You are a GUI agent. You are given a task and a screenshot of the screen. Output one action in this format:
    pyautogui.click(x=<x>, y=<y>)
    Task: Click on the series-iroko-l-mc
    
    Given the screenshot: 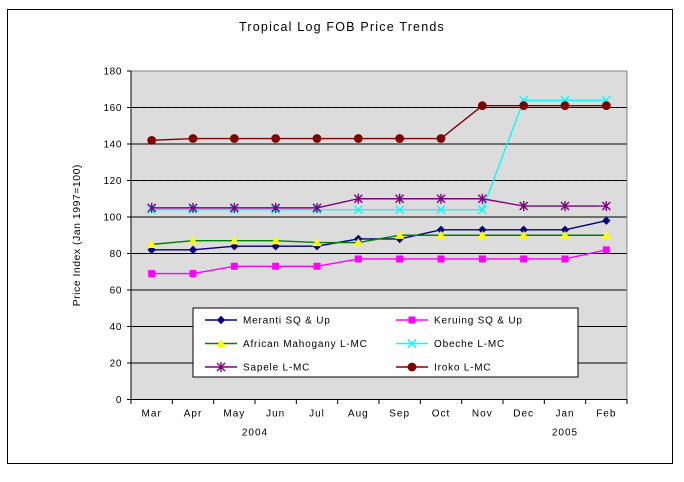 What is the action you would take?
    pyautogui.click(x=379, y=123)
    